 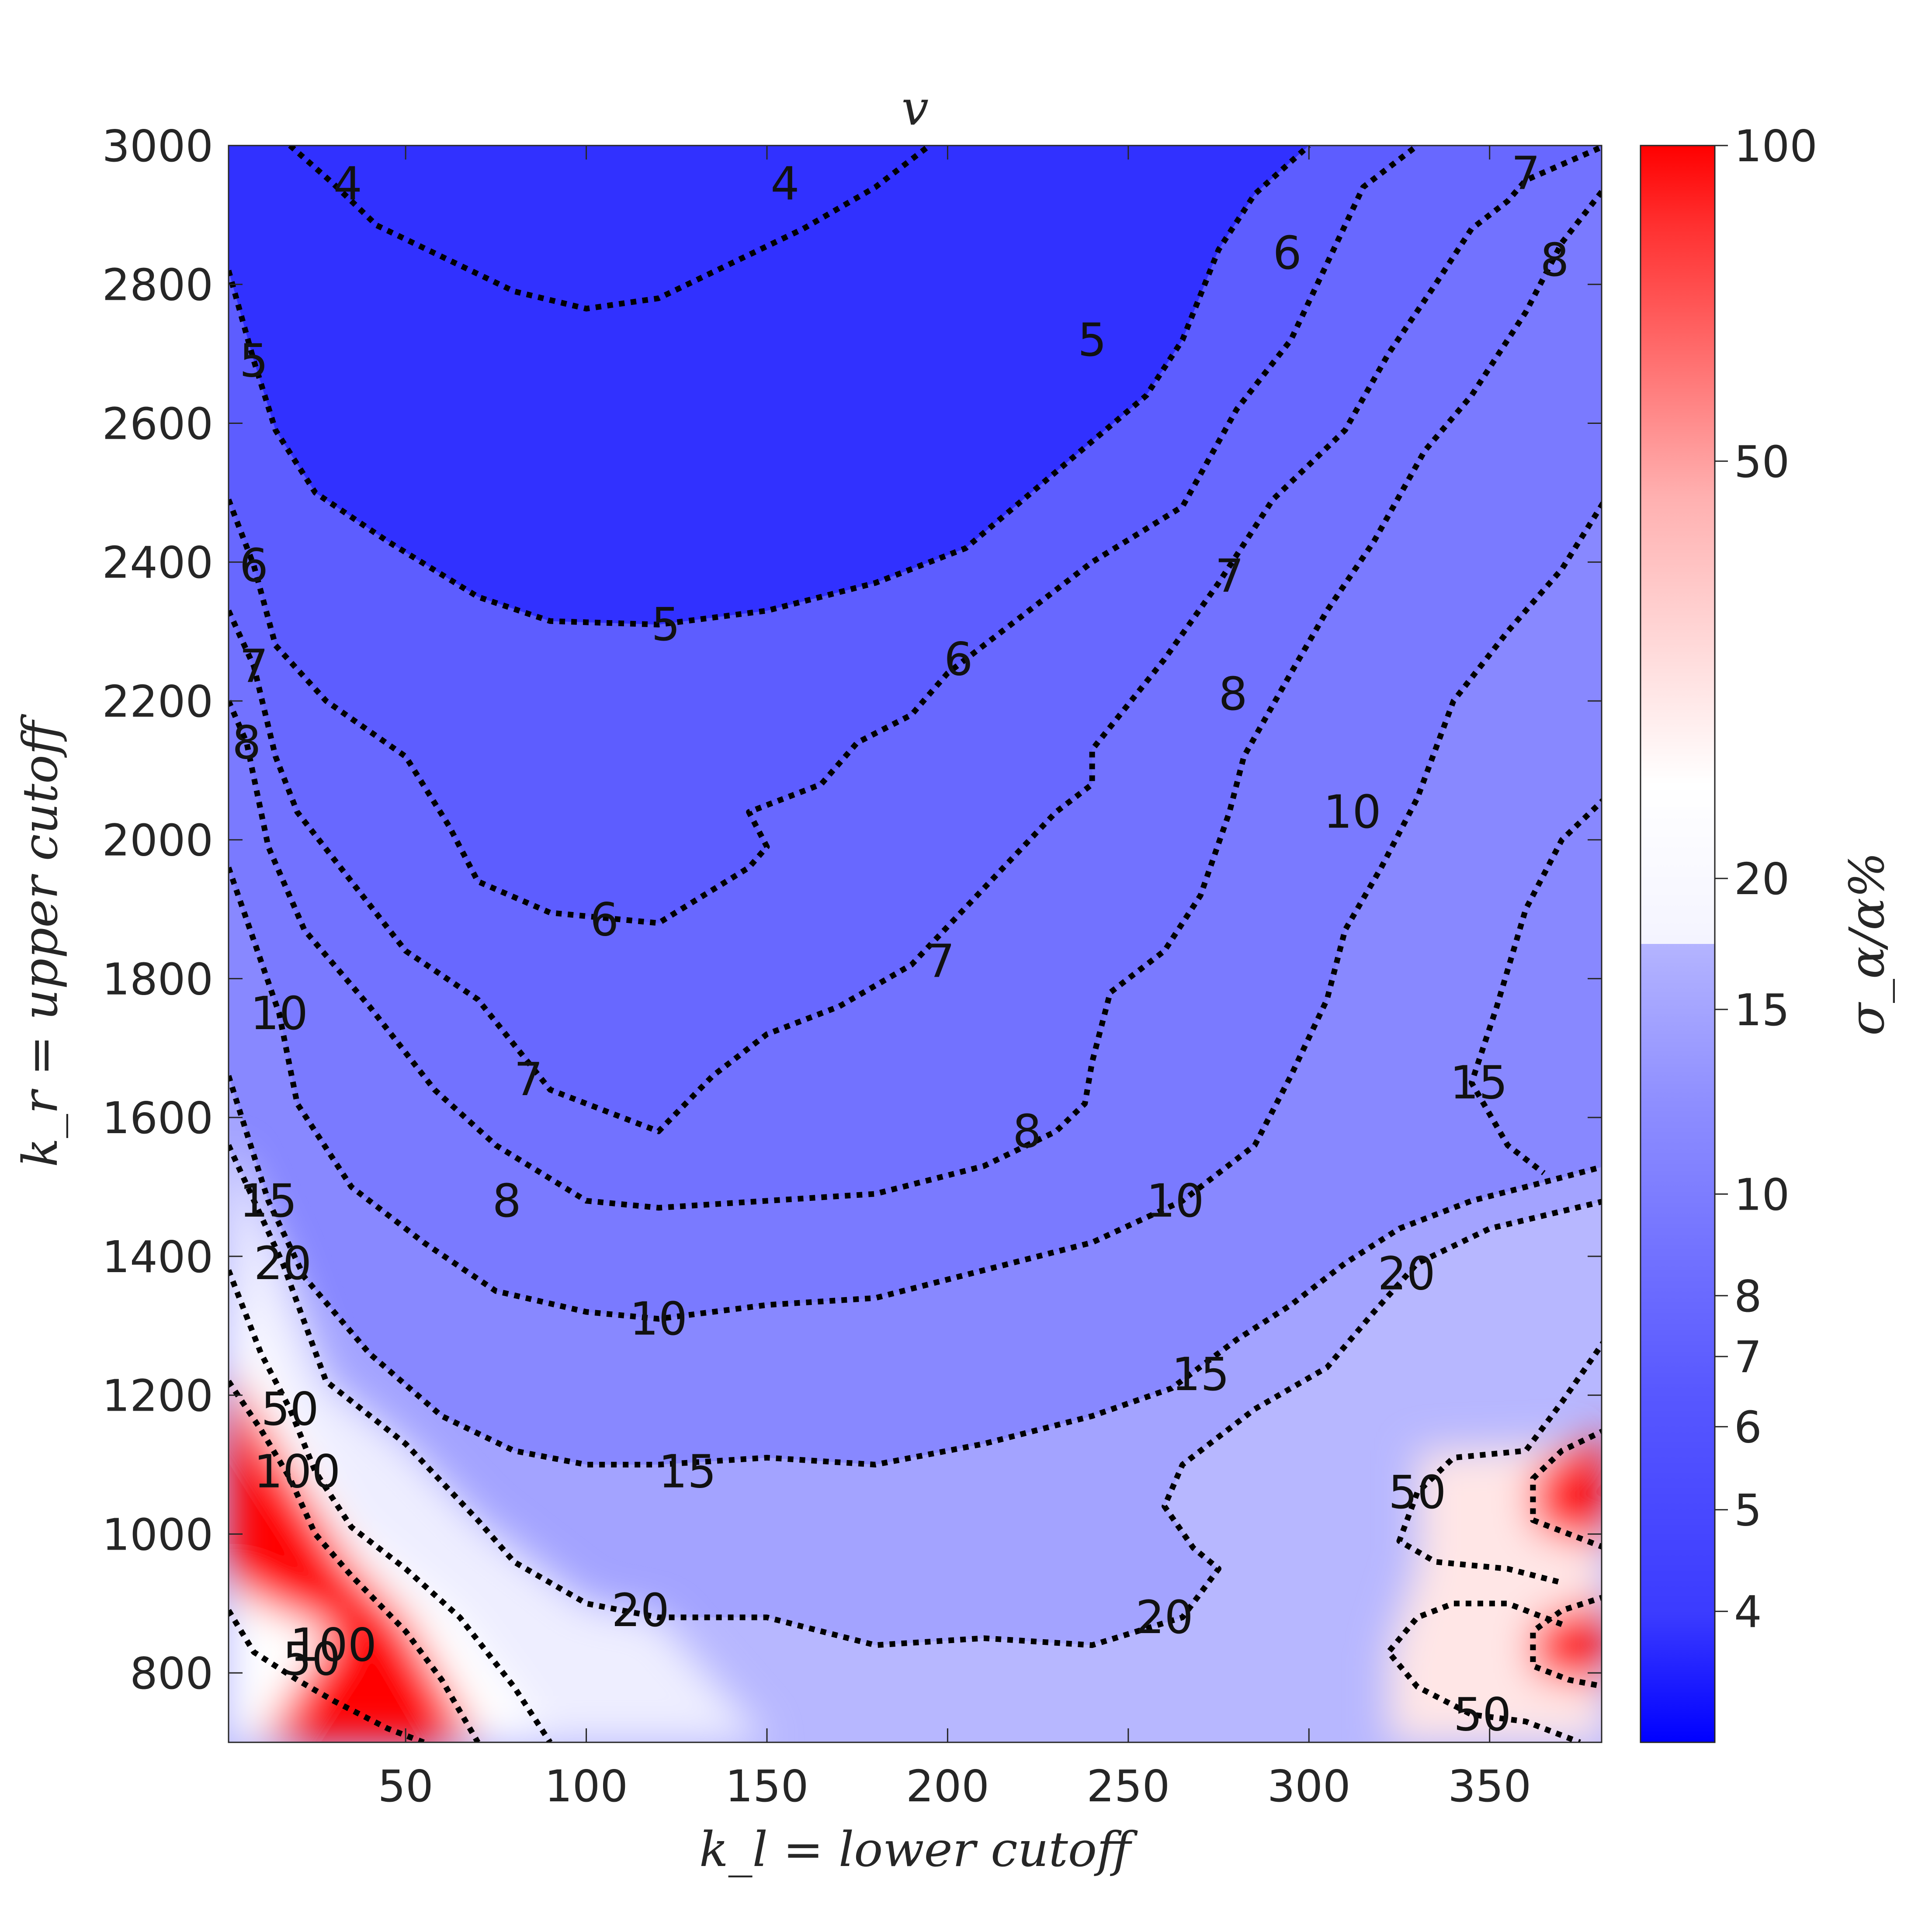 I want to click on colorbar-tick-label: 4, so click(x=1748, y=1611).